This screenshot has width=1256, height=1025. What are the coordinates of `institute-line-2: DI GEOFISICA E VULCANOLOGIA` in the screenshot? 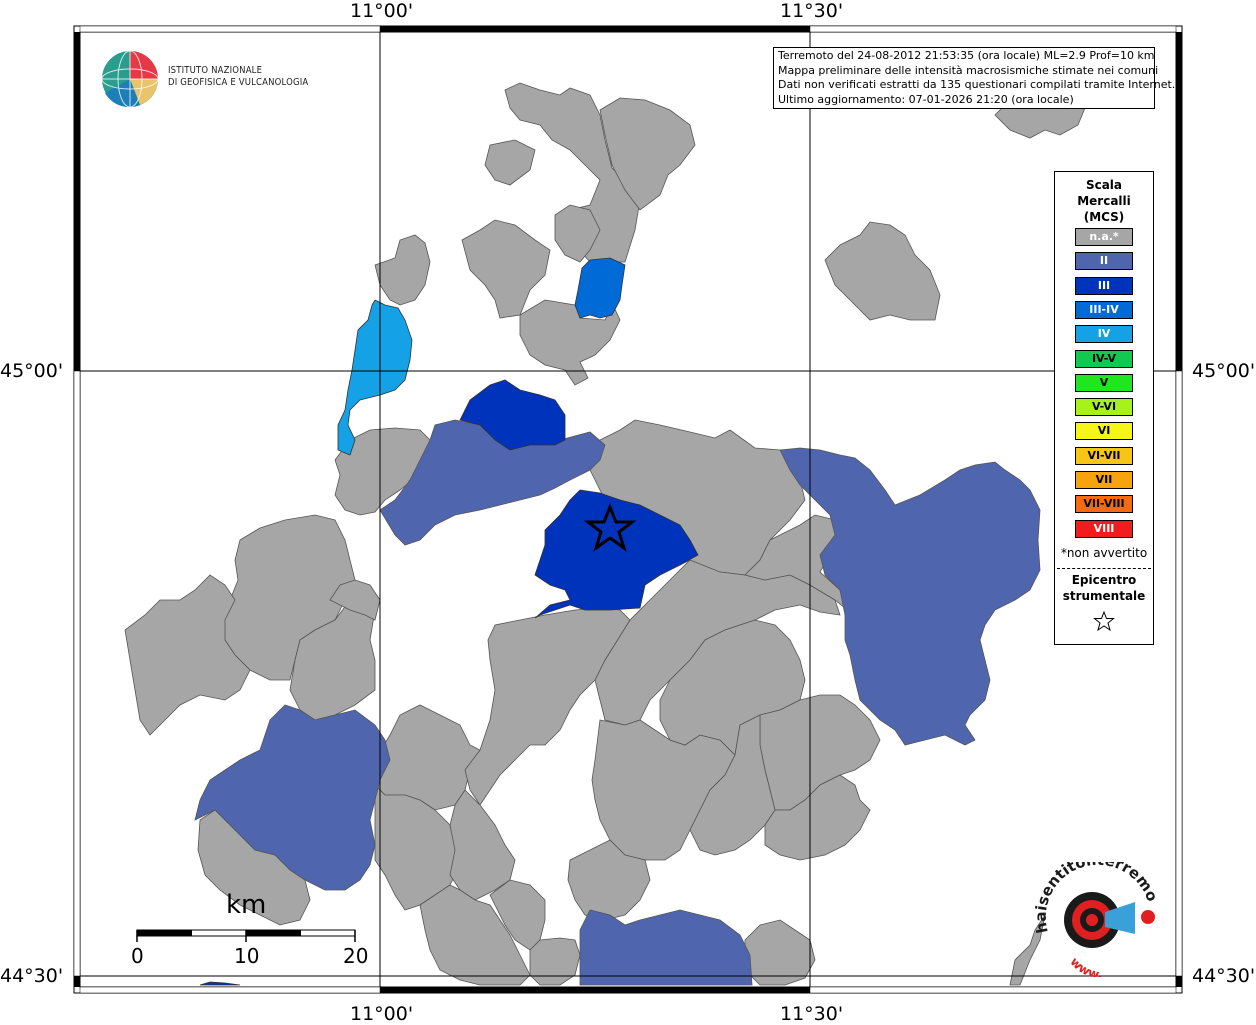 It's located at (238, 82).